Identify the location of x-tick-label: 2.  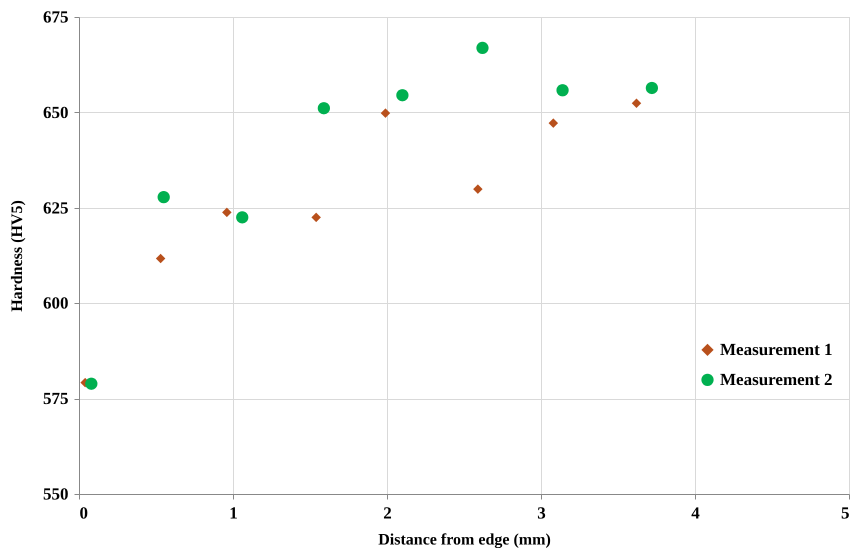
(387, 513).